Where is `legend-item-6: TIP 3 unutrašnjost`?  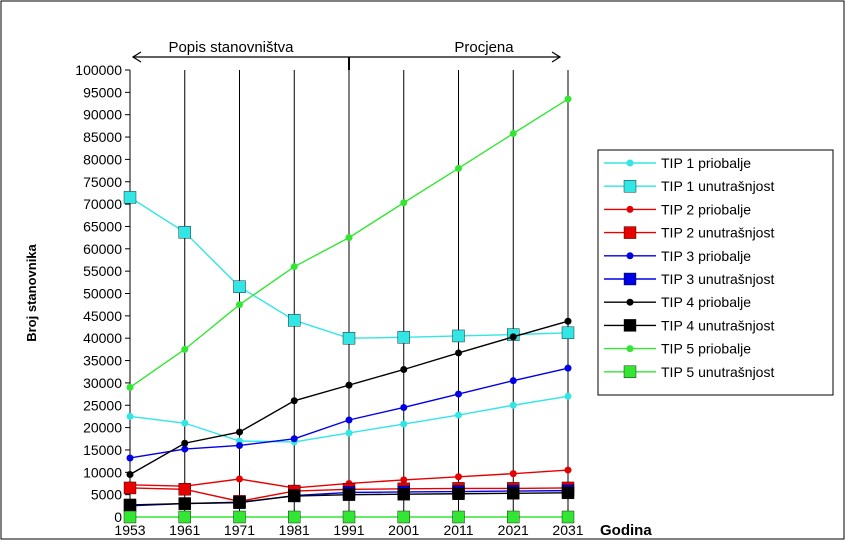 legend-item-6: TIP 3 unutrašnjost is located at coordinates (689, 279).